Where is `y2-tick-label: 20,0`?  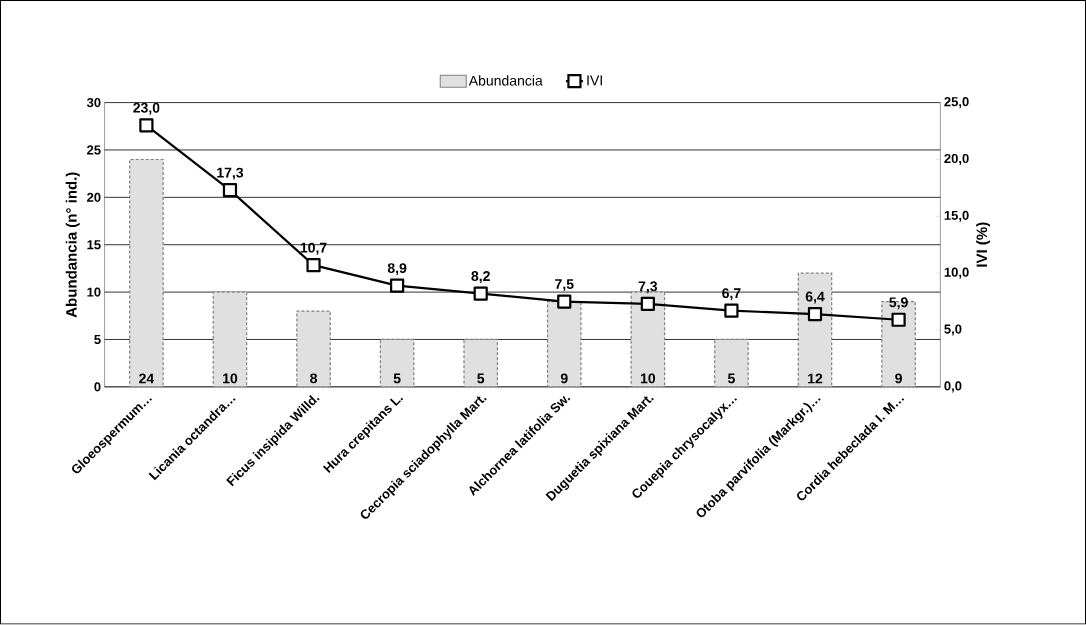 y2-tick-label: 20,0 is located at coordinates (956, 160).